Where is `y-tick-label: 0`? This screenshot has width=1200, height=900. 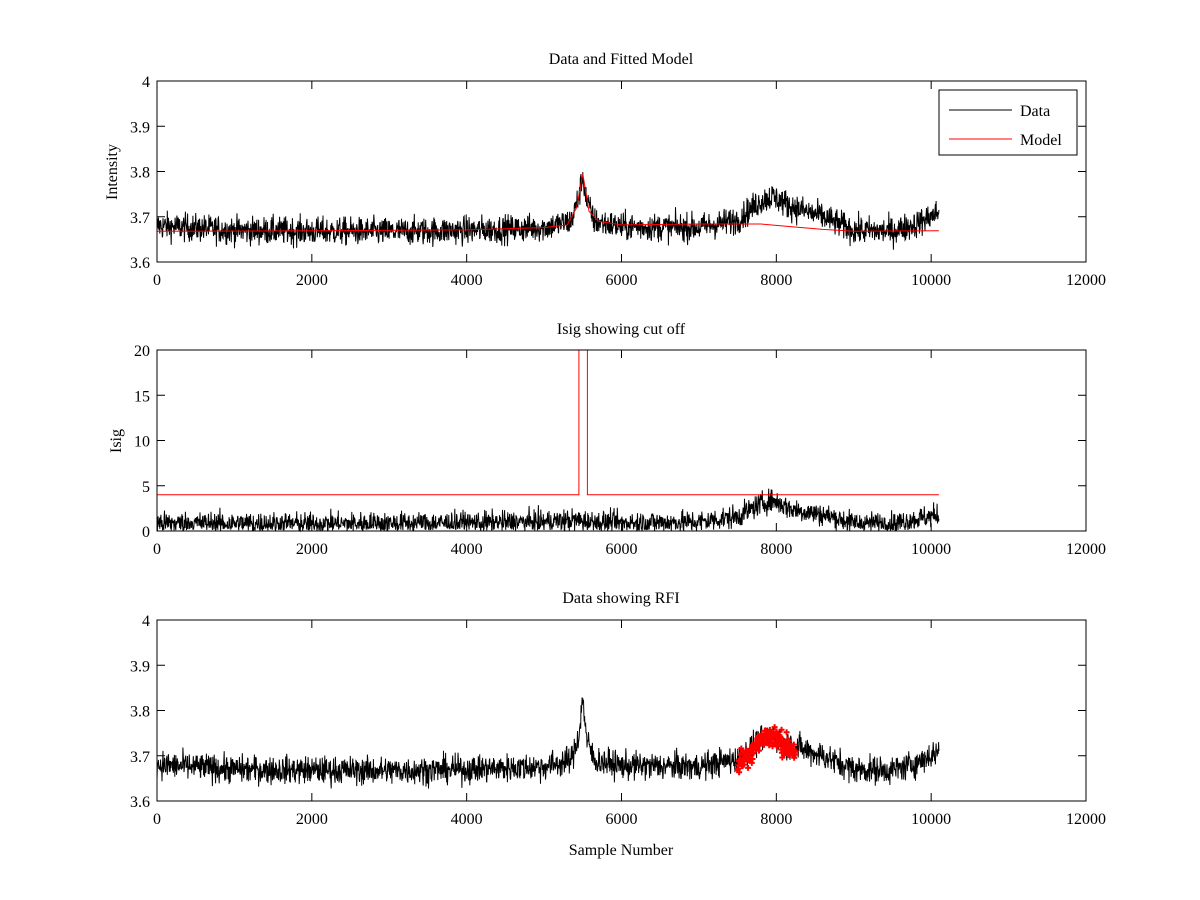
y-tick-label: 0 is located at coordinates (146, 532).